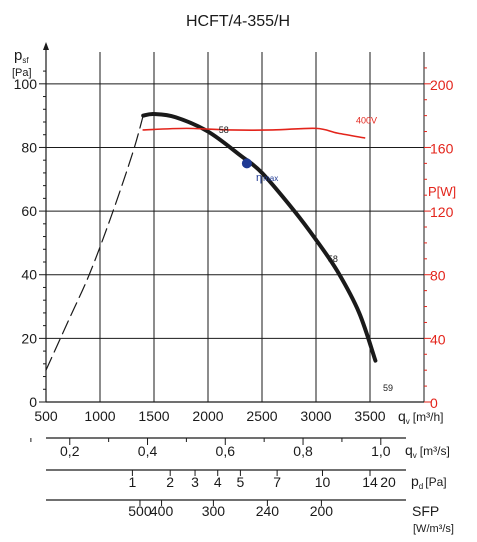 The width and height of the screenshot is (477, 542). What do you see at coordinates (438, 276) in the screenshot?
I see `power-tick-label: 80` at bounding box center [438, 276].